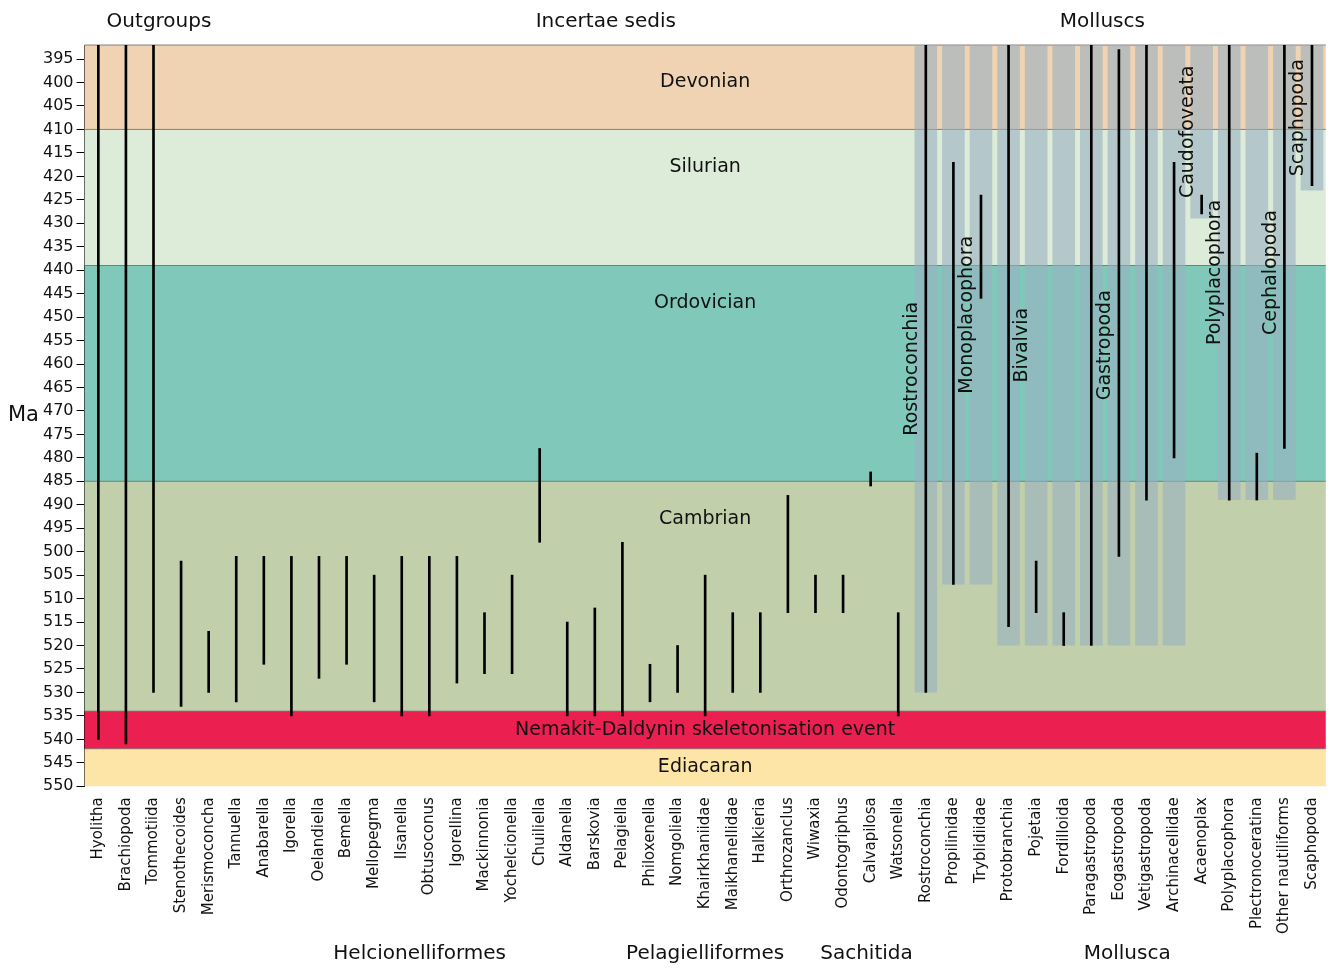 This screenshot has width=1333, height=977. What do you see at coordinates (152, 841) in the screenshot?
I see `x-tick-label: Tommotiida` at bounding box center [152, 841].